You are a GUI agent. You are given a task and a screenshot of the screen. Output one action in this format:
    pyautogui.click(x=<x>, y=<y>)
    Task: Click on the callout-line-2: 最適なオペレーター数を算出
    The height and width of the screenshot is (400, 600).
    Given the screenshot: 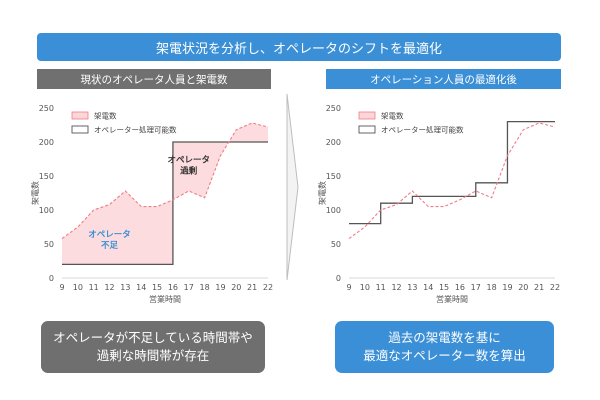 What is the action you would take?
    pyautogui.click(x=444, y=355)
    